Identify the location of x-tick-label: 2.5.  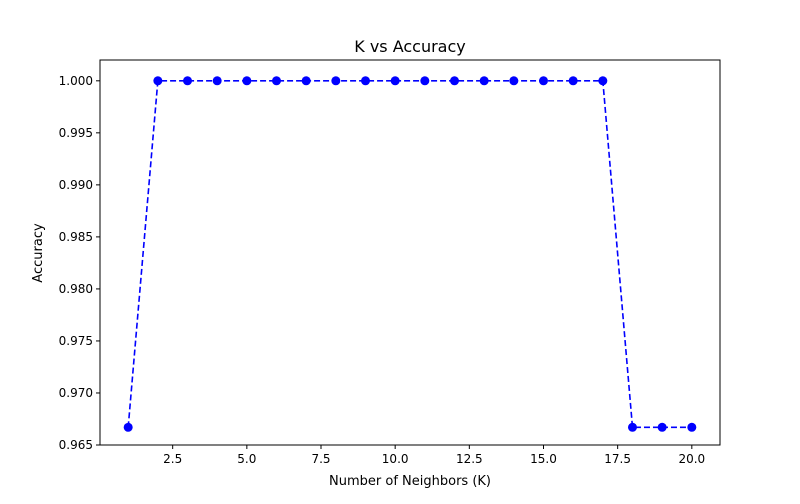
(172, 459).